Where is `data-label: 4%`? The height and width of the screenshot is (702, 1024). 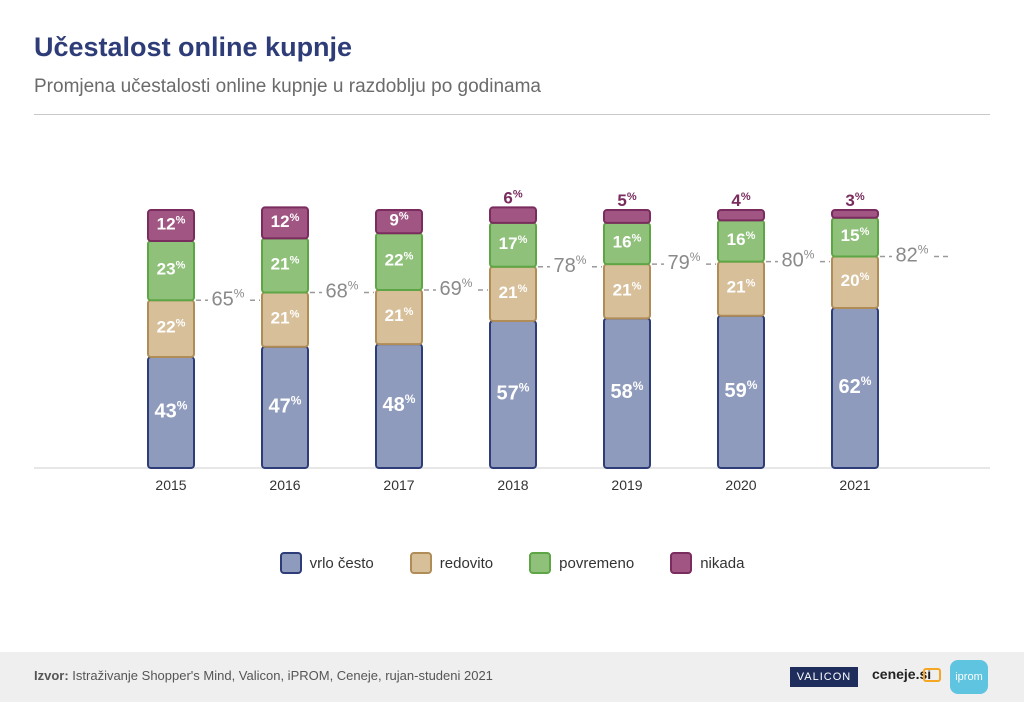
data-label: 4% is located at coordinates (740, 201).